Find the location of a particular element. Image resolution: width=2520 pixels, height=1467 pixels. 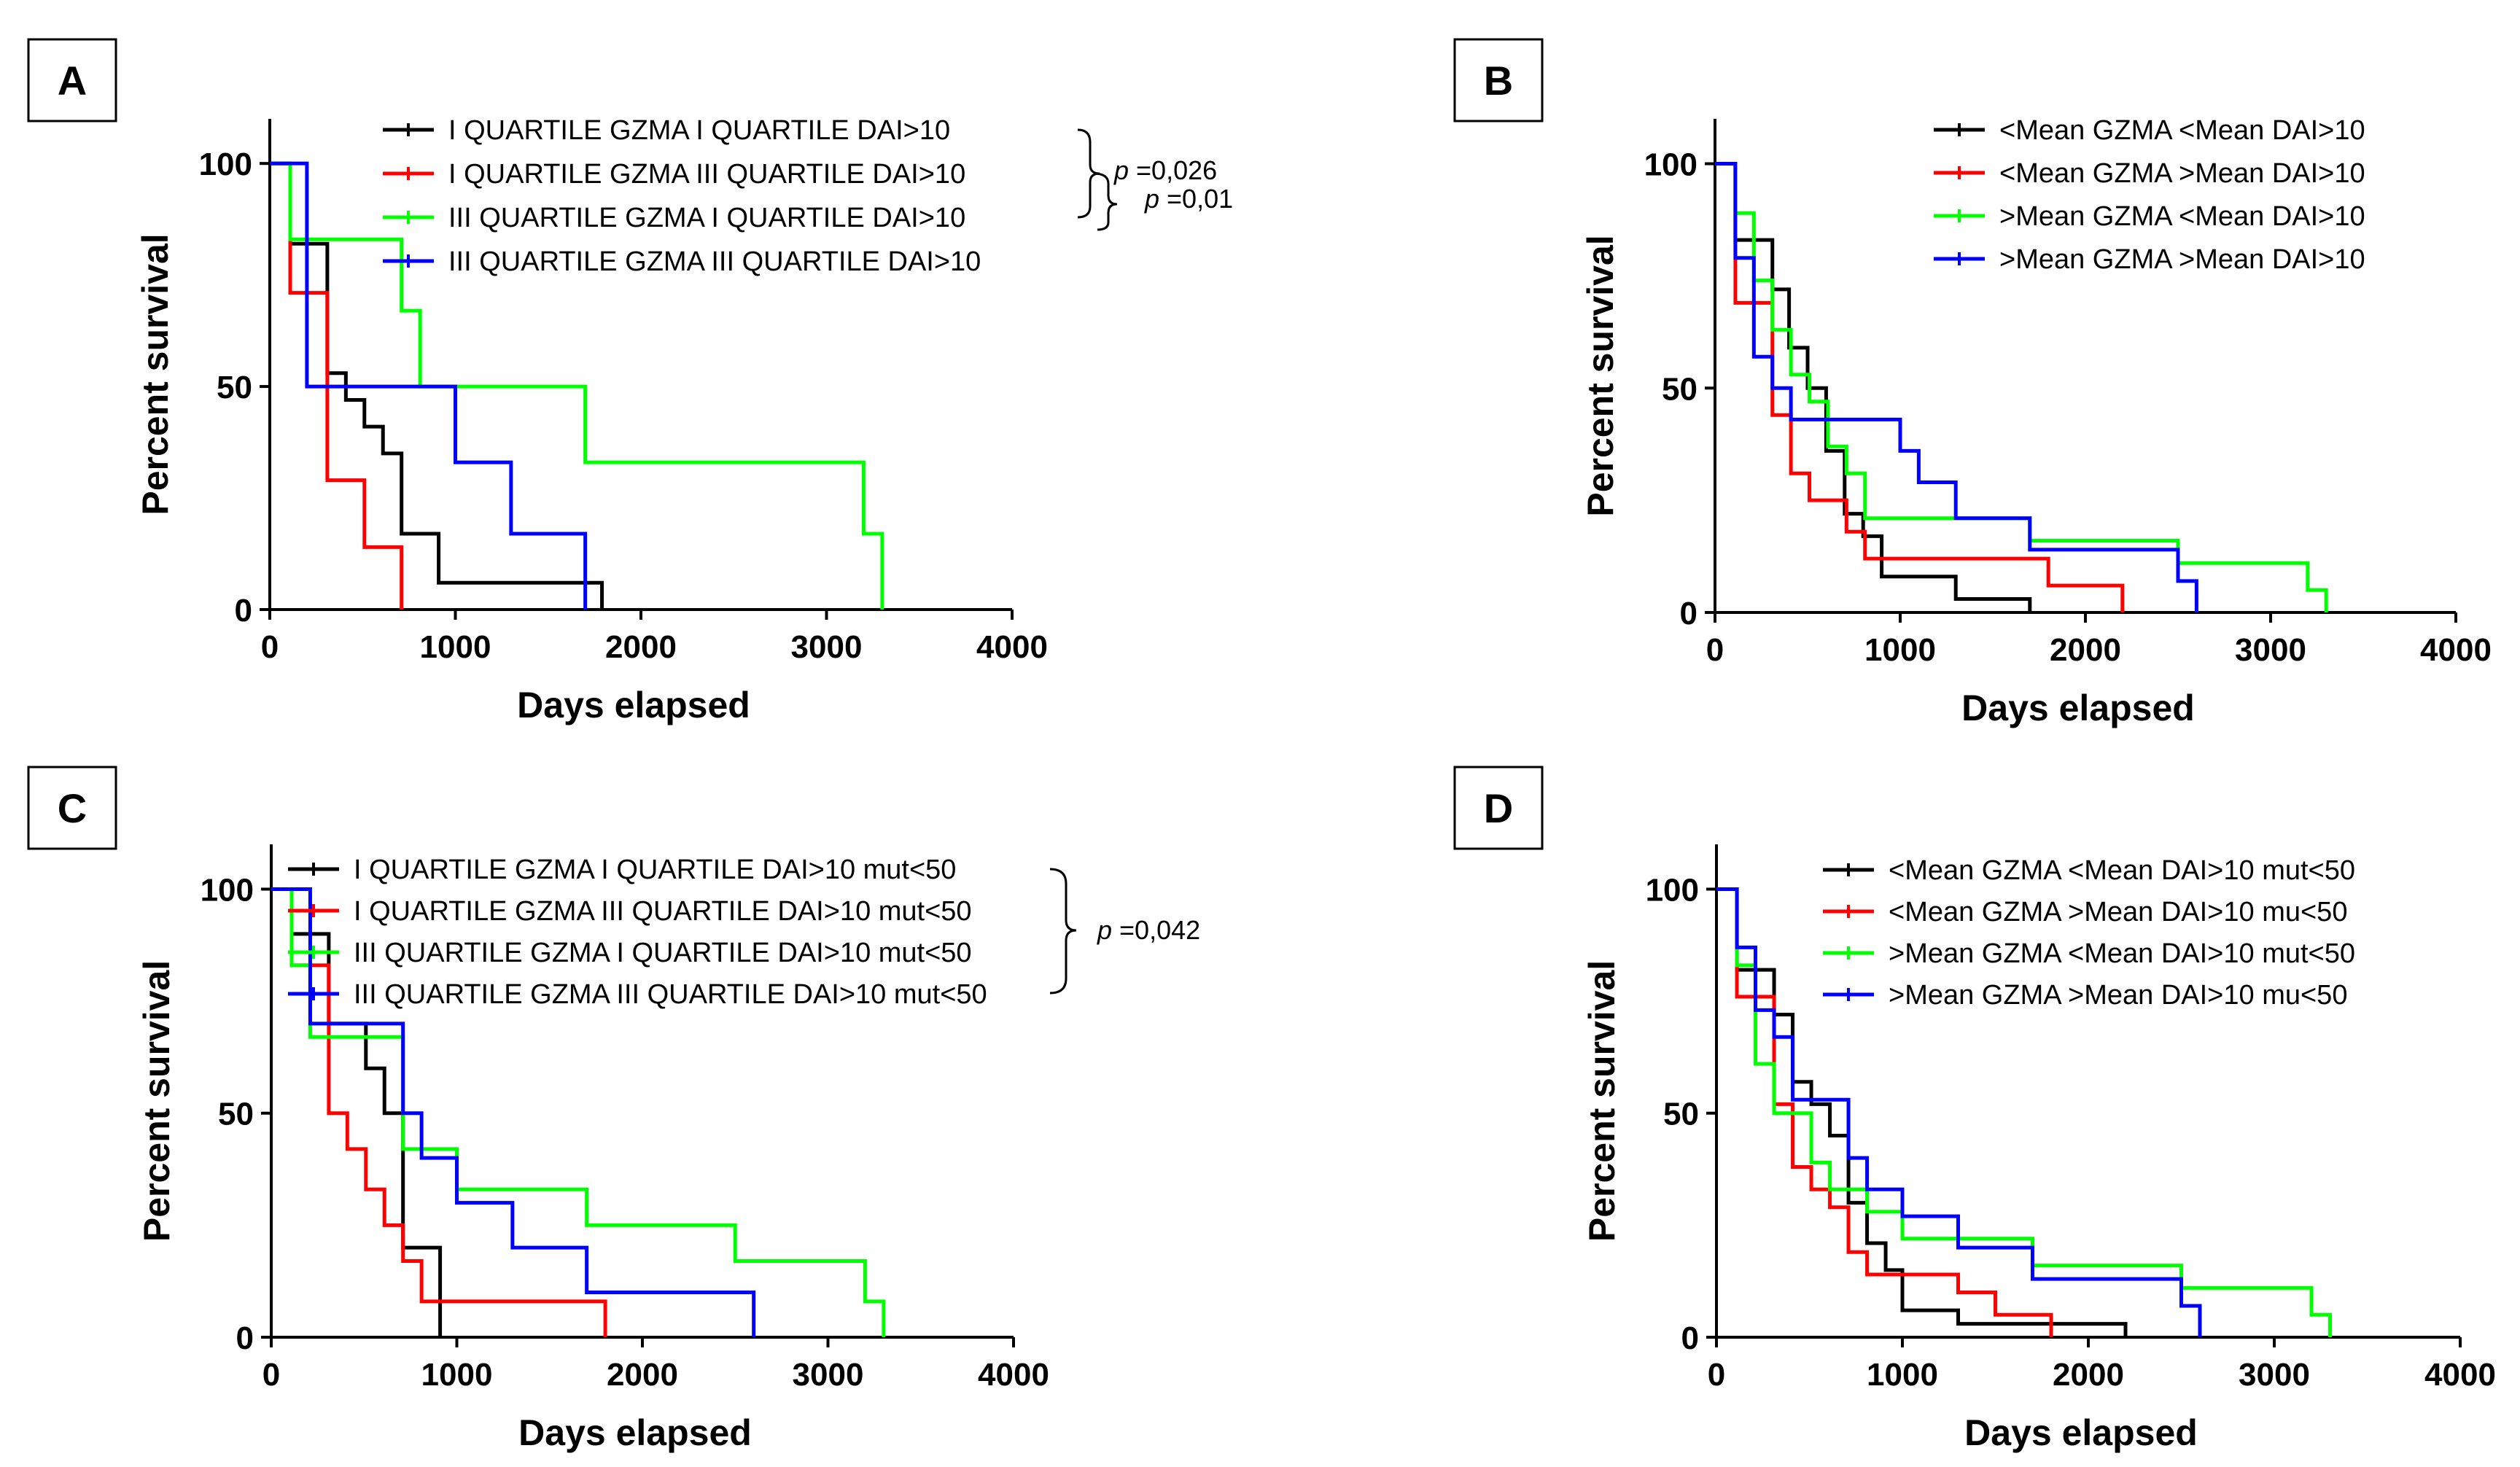

legend-item: >Mean GZMA >Mean DAI>10 mu<50 is located at coordinates (2085, 996).